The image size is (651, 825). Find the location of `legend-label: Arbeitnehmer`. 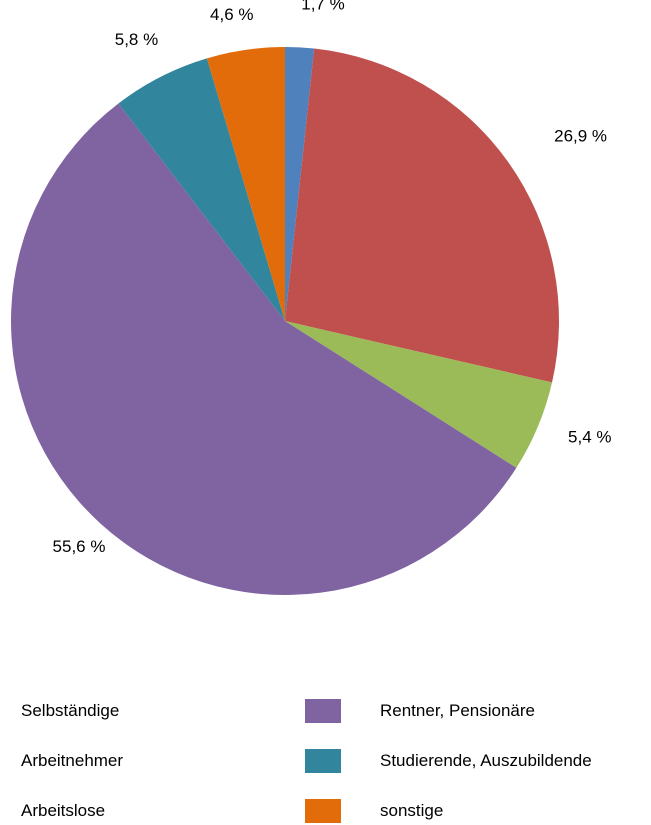

legend-label: Arbeitnehmer is located at coordinates (72, 760).